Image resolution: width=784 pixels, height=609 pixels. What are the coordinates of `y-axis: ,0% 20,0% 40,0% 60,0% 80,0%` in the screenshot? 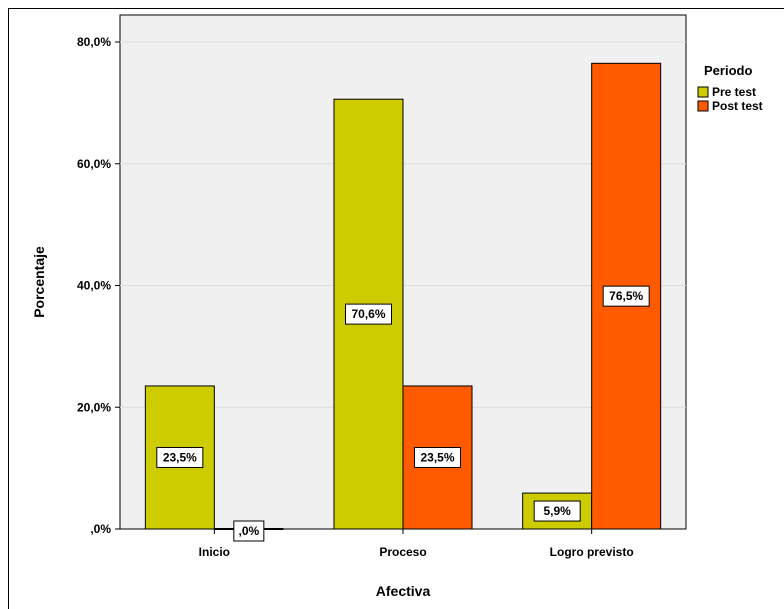 It's located at (98, 285).